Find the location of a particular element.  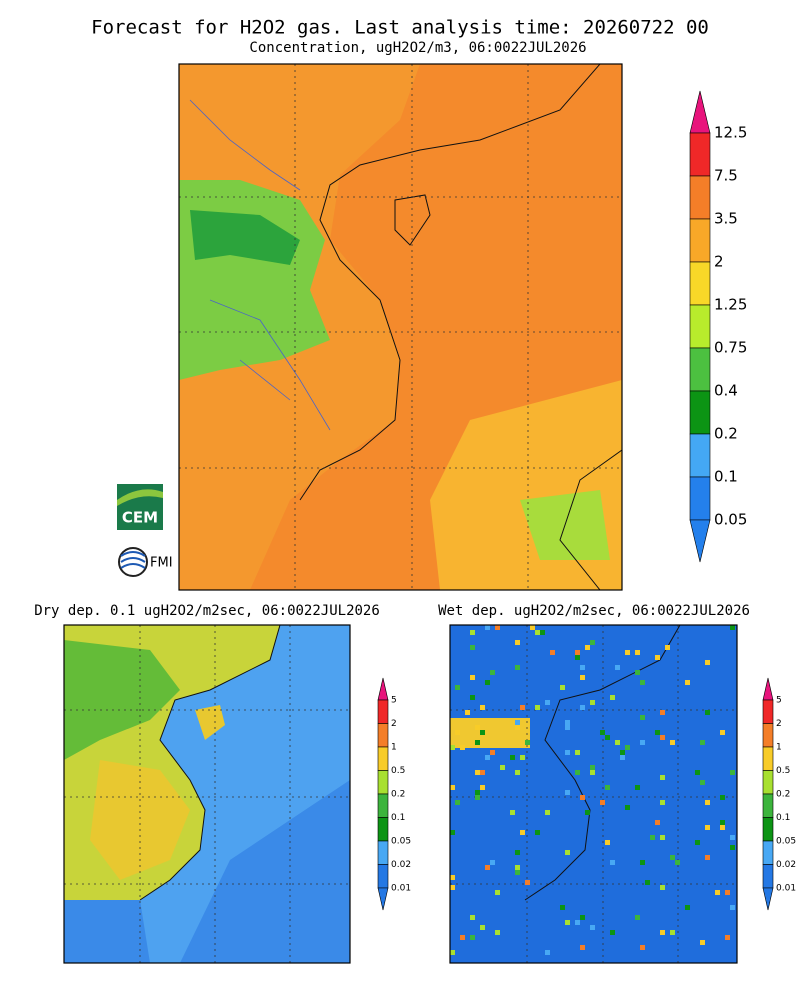

green-area is located at coordinates (122, 700).